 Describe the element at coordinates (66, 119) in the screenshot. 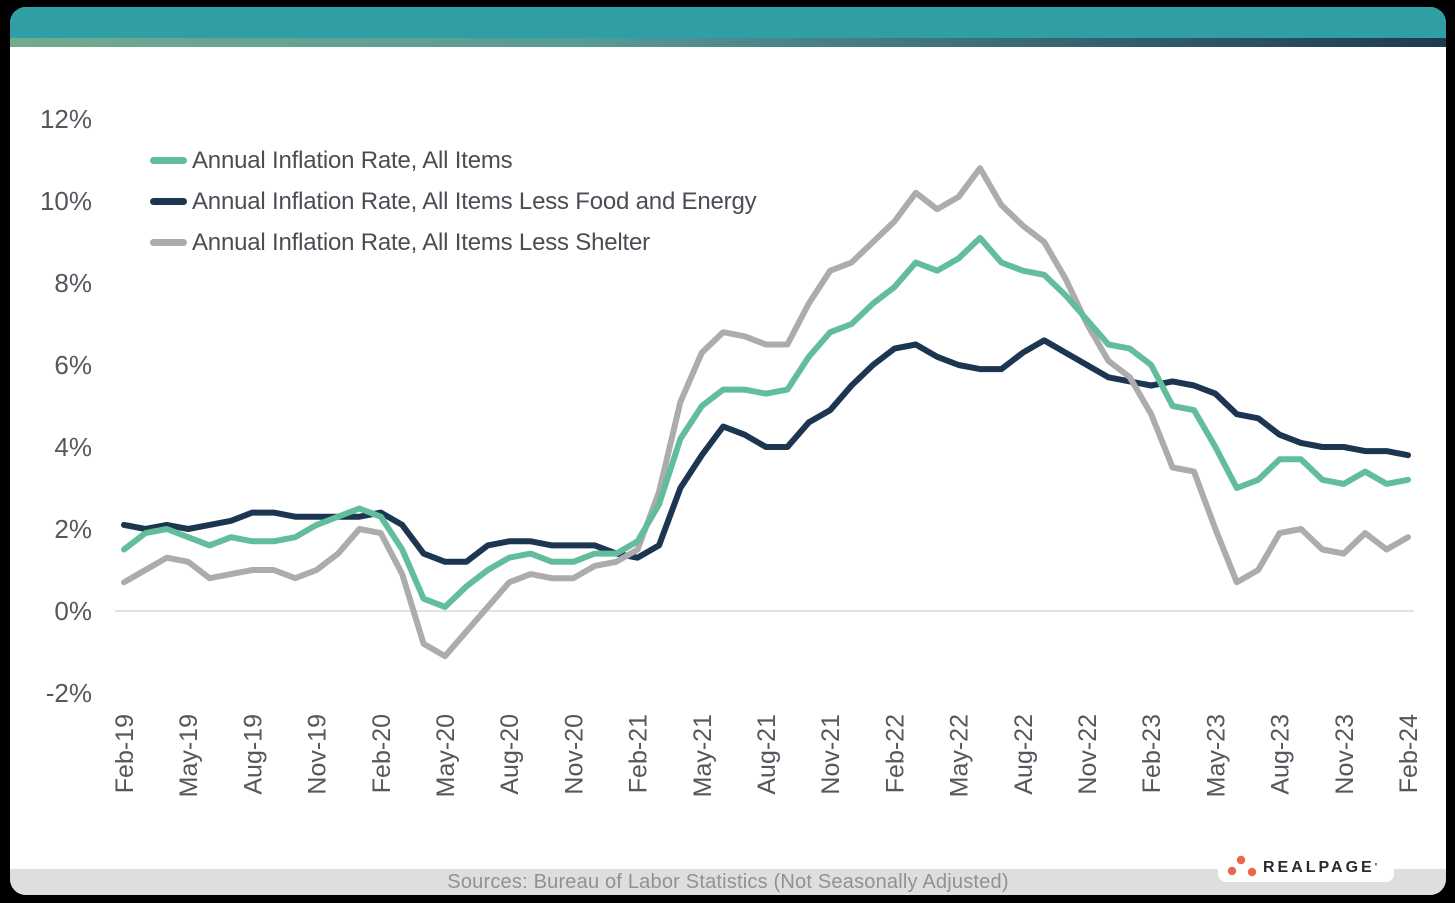

I see `y-axis-label: 12%` at that location.